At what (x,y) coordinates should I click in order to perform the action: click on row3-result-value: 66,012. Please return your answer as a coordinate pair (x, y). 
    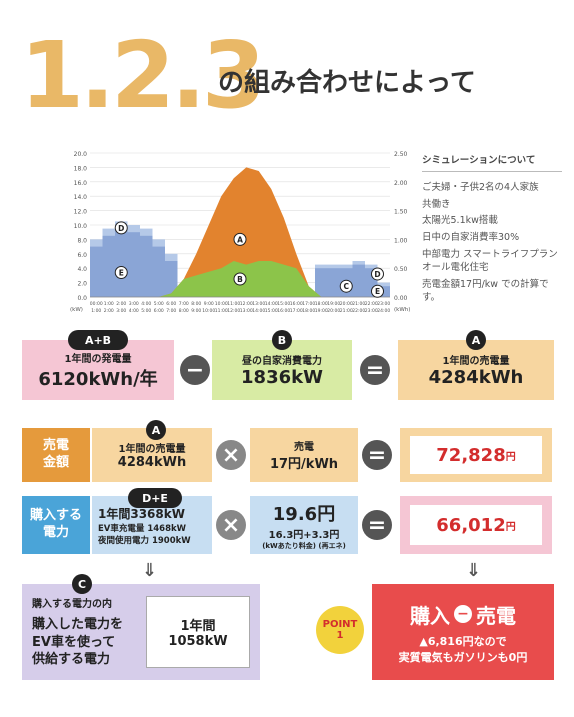
    Looking at the image, I should click on (471, 525).